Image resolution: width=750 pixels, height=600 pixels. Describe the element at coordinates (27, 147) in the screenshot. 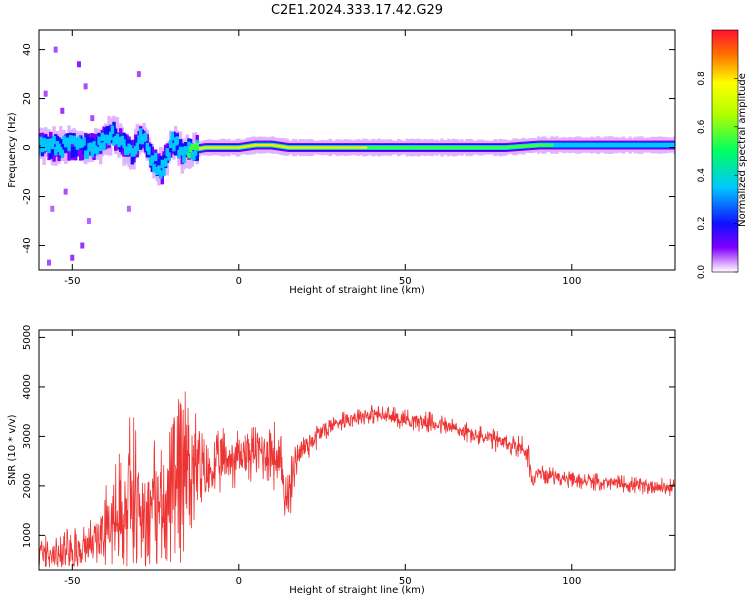

I see `y-tick-label: 0` at that location.